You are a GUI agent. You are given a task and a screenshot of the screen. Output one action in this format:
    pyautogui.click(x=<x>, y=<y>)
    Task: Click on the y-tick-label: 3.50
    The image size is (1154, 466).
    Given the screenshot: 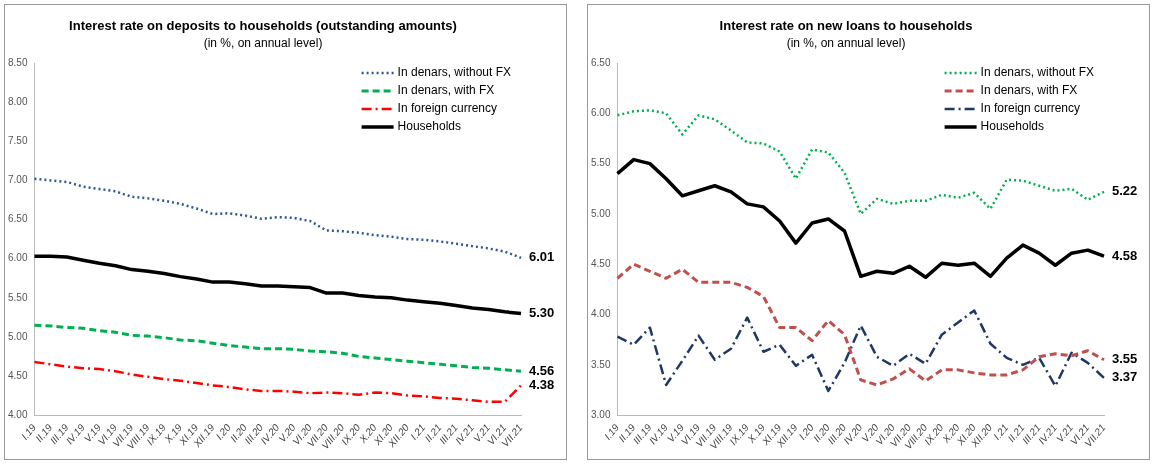 What is the action you would take?
    pyautogui.click(x=600, y=364)
    